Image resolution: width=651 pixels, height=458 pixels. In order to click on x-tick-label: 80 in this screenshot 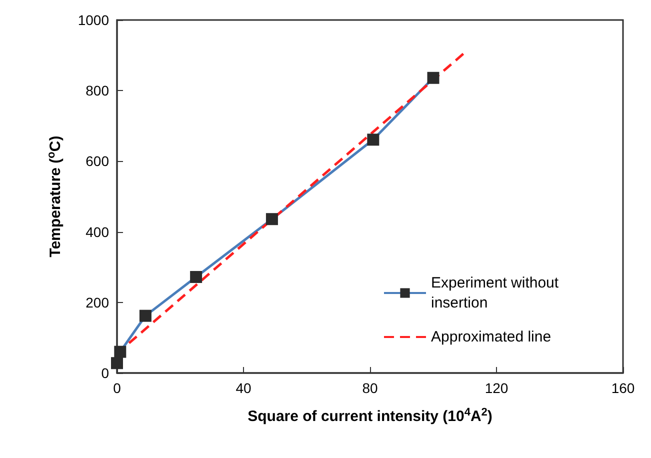, I will do `click(370, 388)`.